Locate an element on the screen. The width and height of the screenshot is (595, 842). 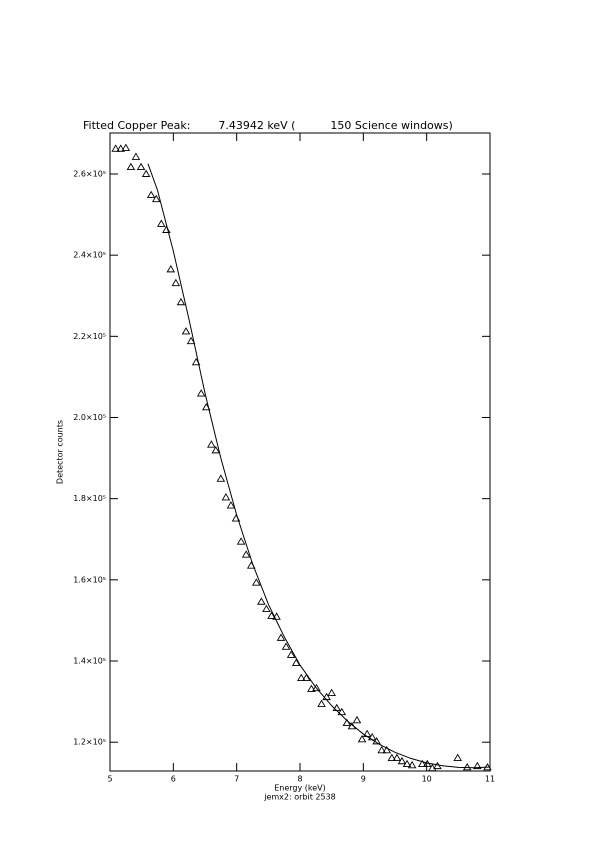
y-tick-label: 2.0×10⁵ is located at coordinates (89, 417).